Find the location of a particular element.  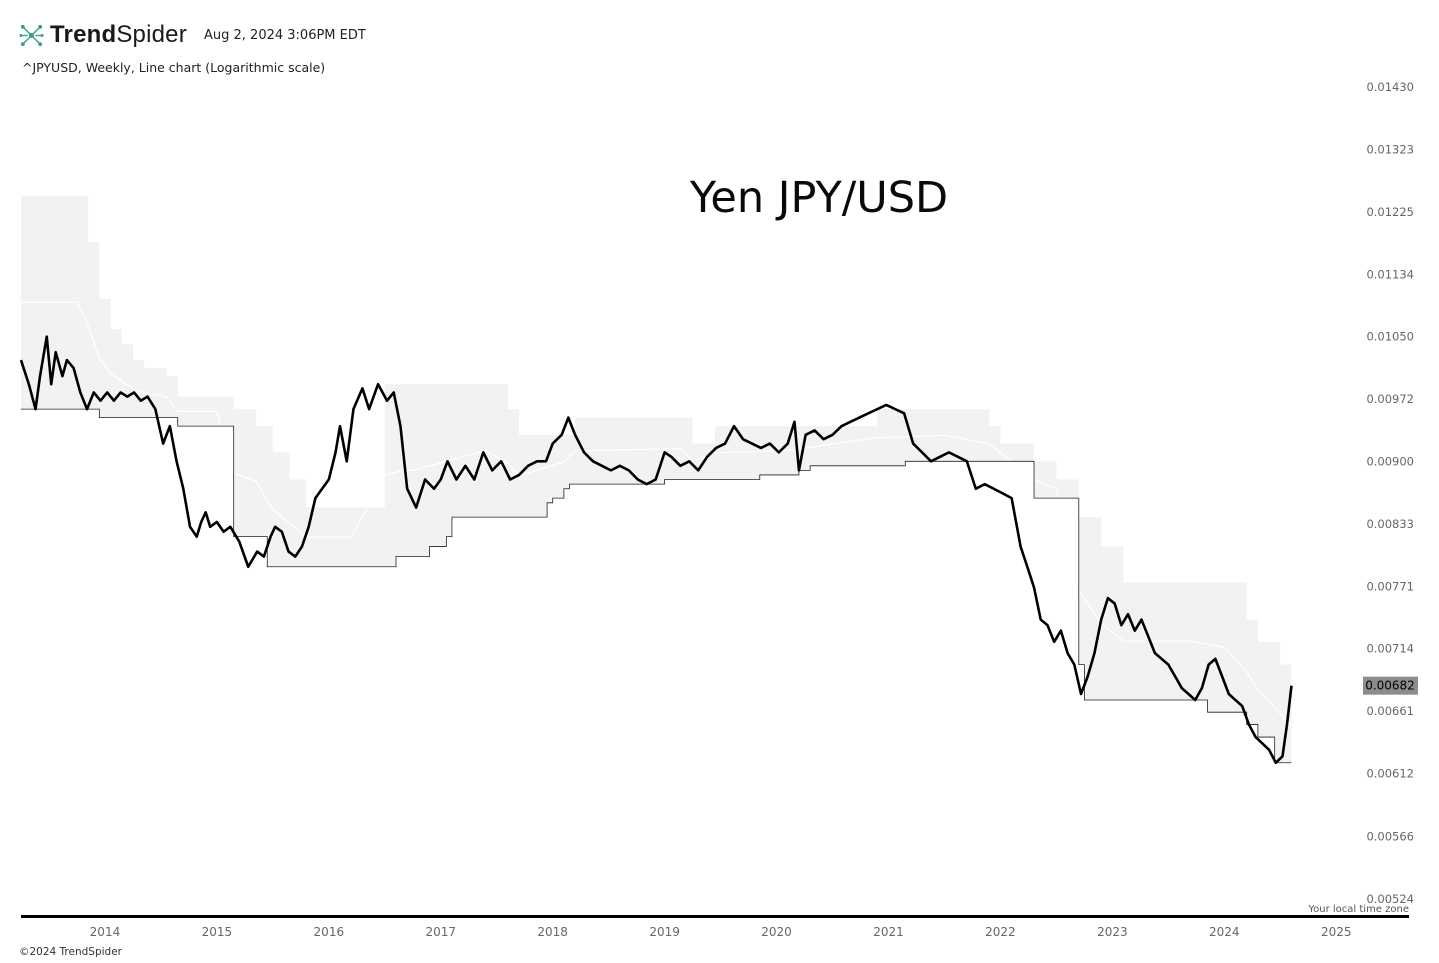

last-price-label: 0.00682 is located at coordinates (1390, 686).